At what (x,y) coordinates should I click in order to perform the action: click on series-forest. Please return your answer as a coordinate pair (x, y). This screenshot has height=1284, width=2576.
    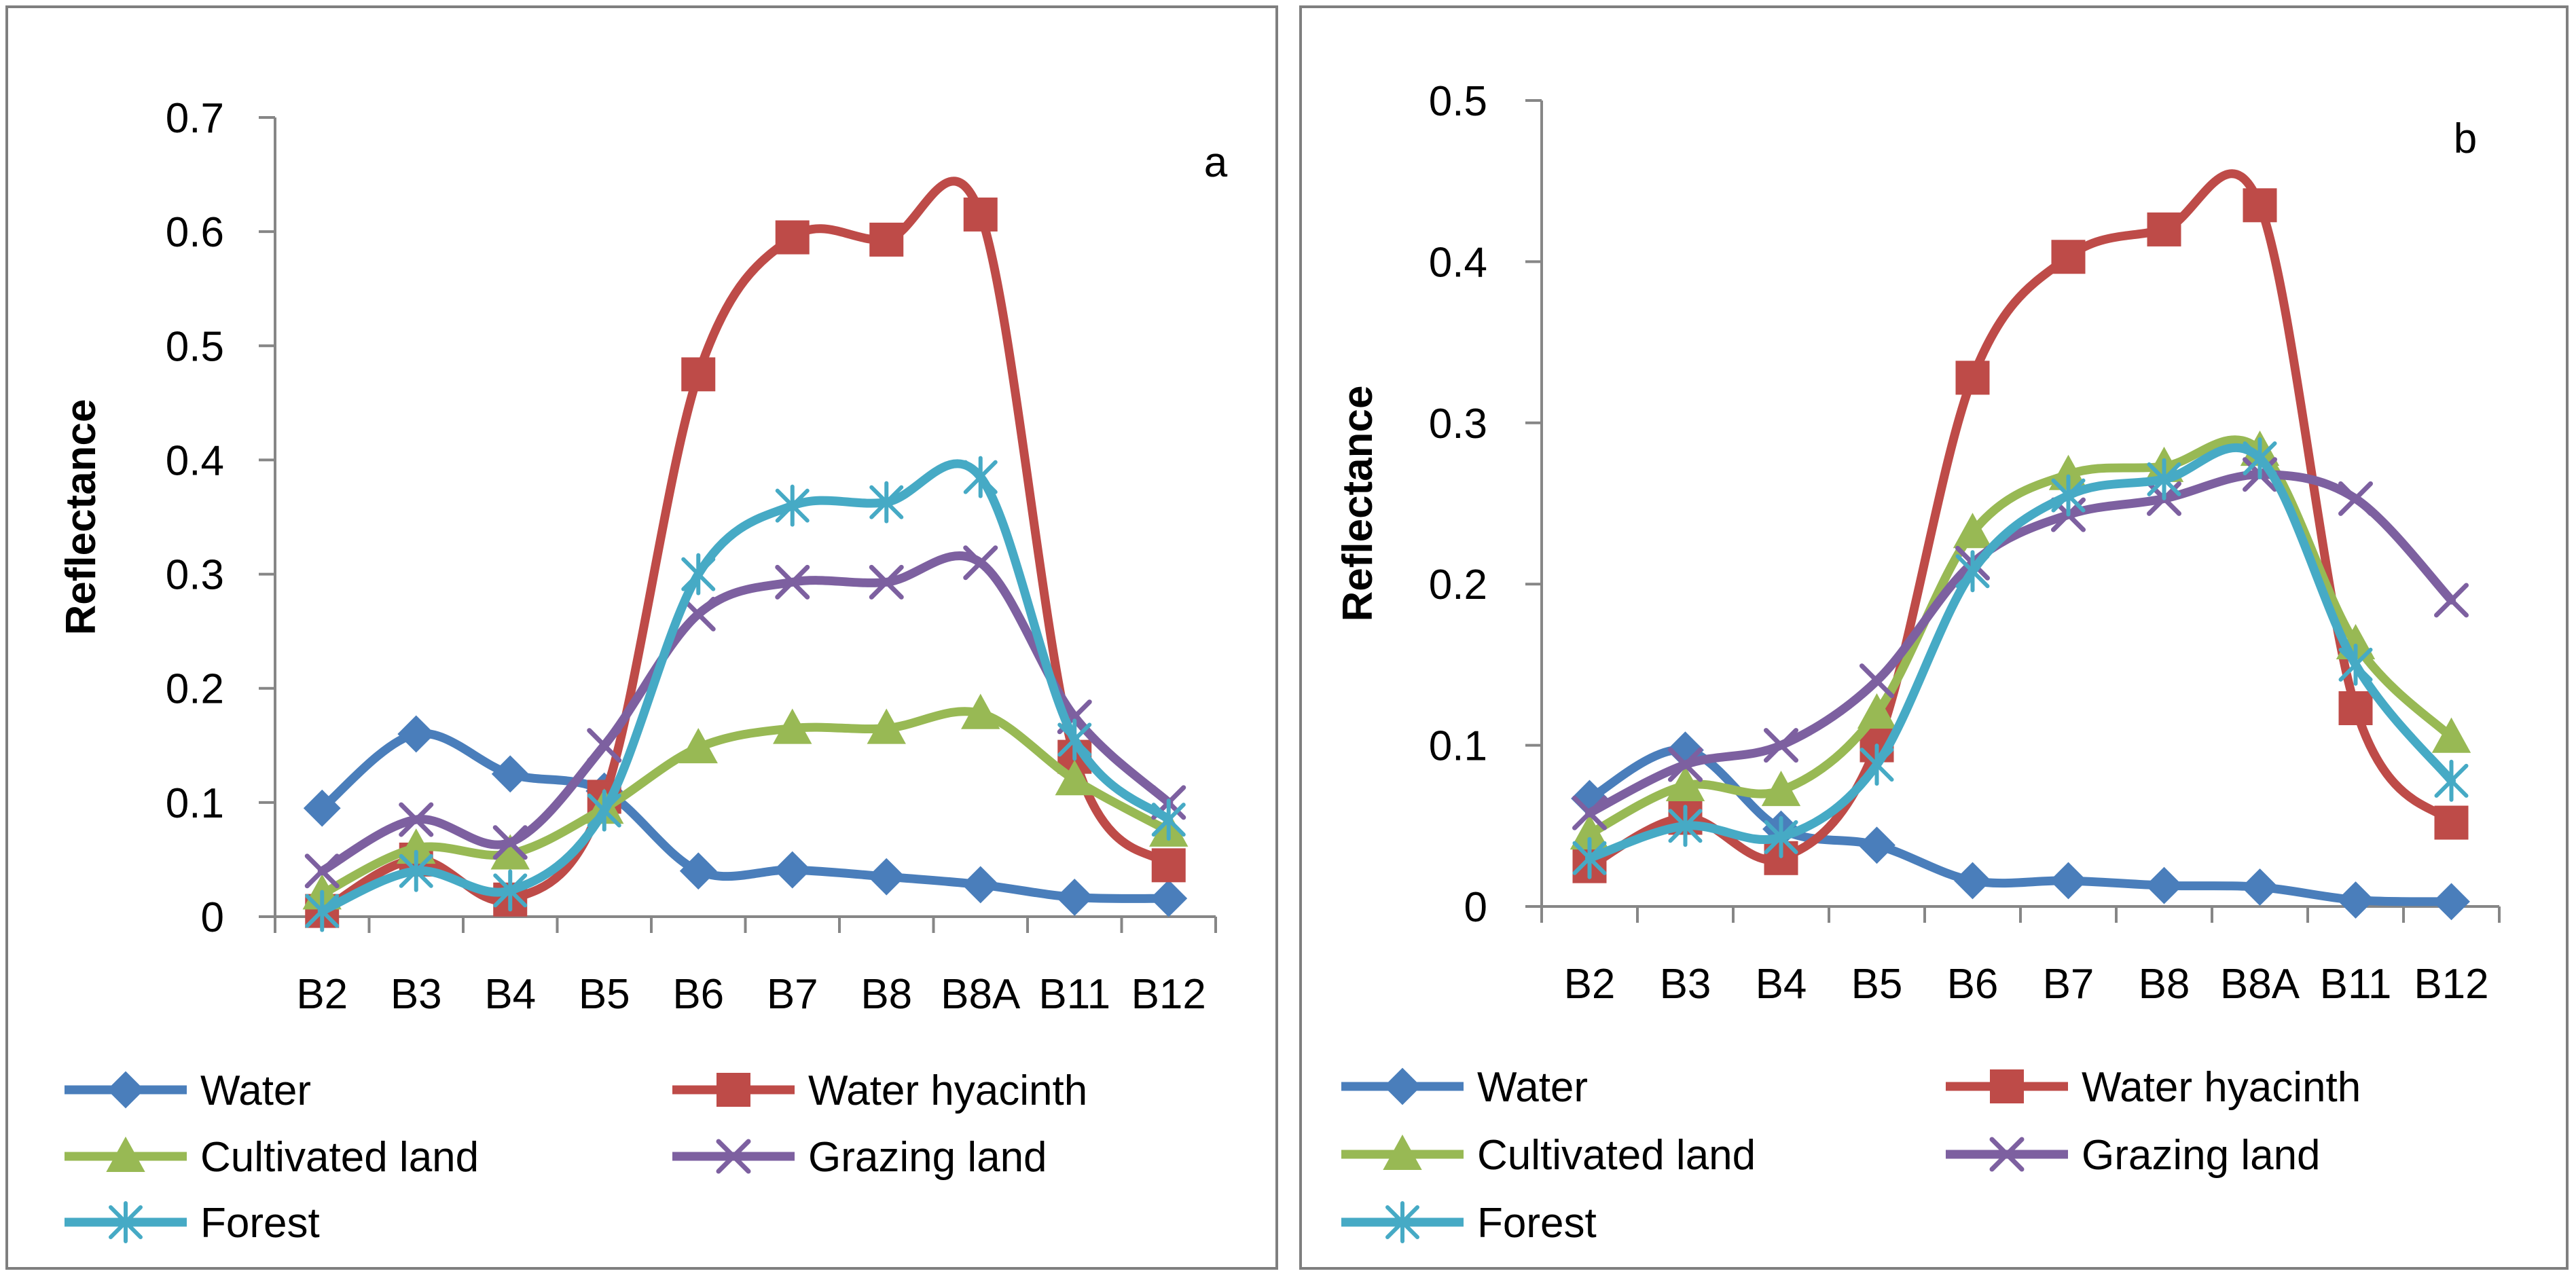
    Looking at the image, I should click on (2020, 658).